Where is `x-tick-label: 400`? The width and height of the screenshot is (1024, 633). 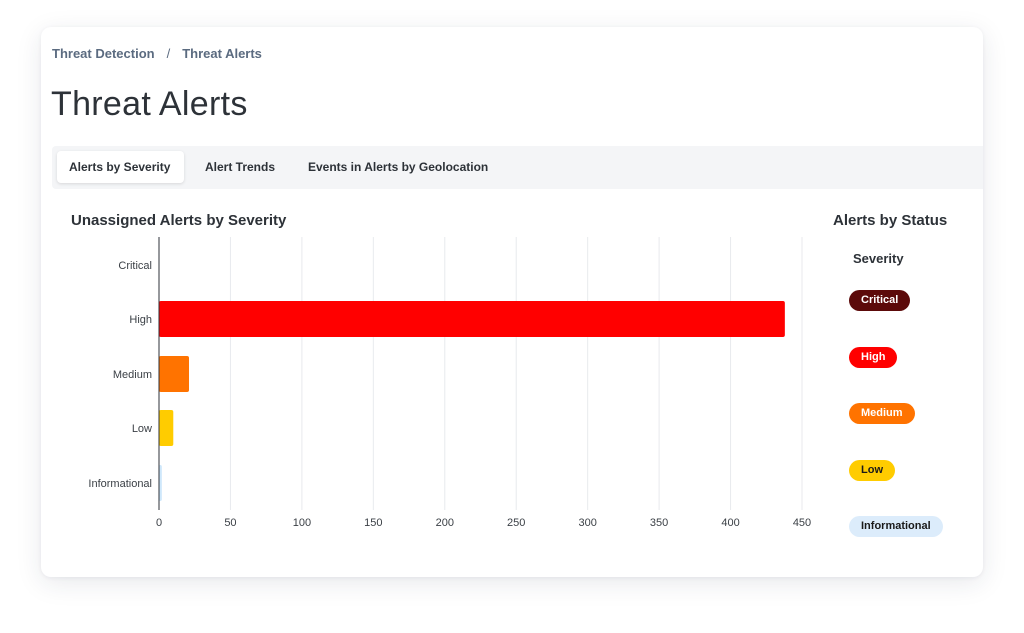
x-tick-label: 400 is located at coordinates (730, 523).